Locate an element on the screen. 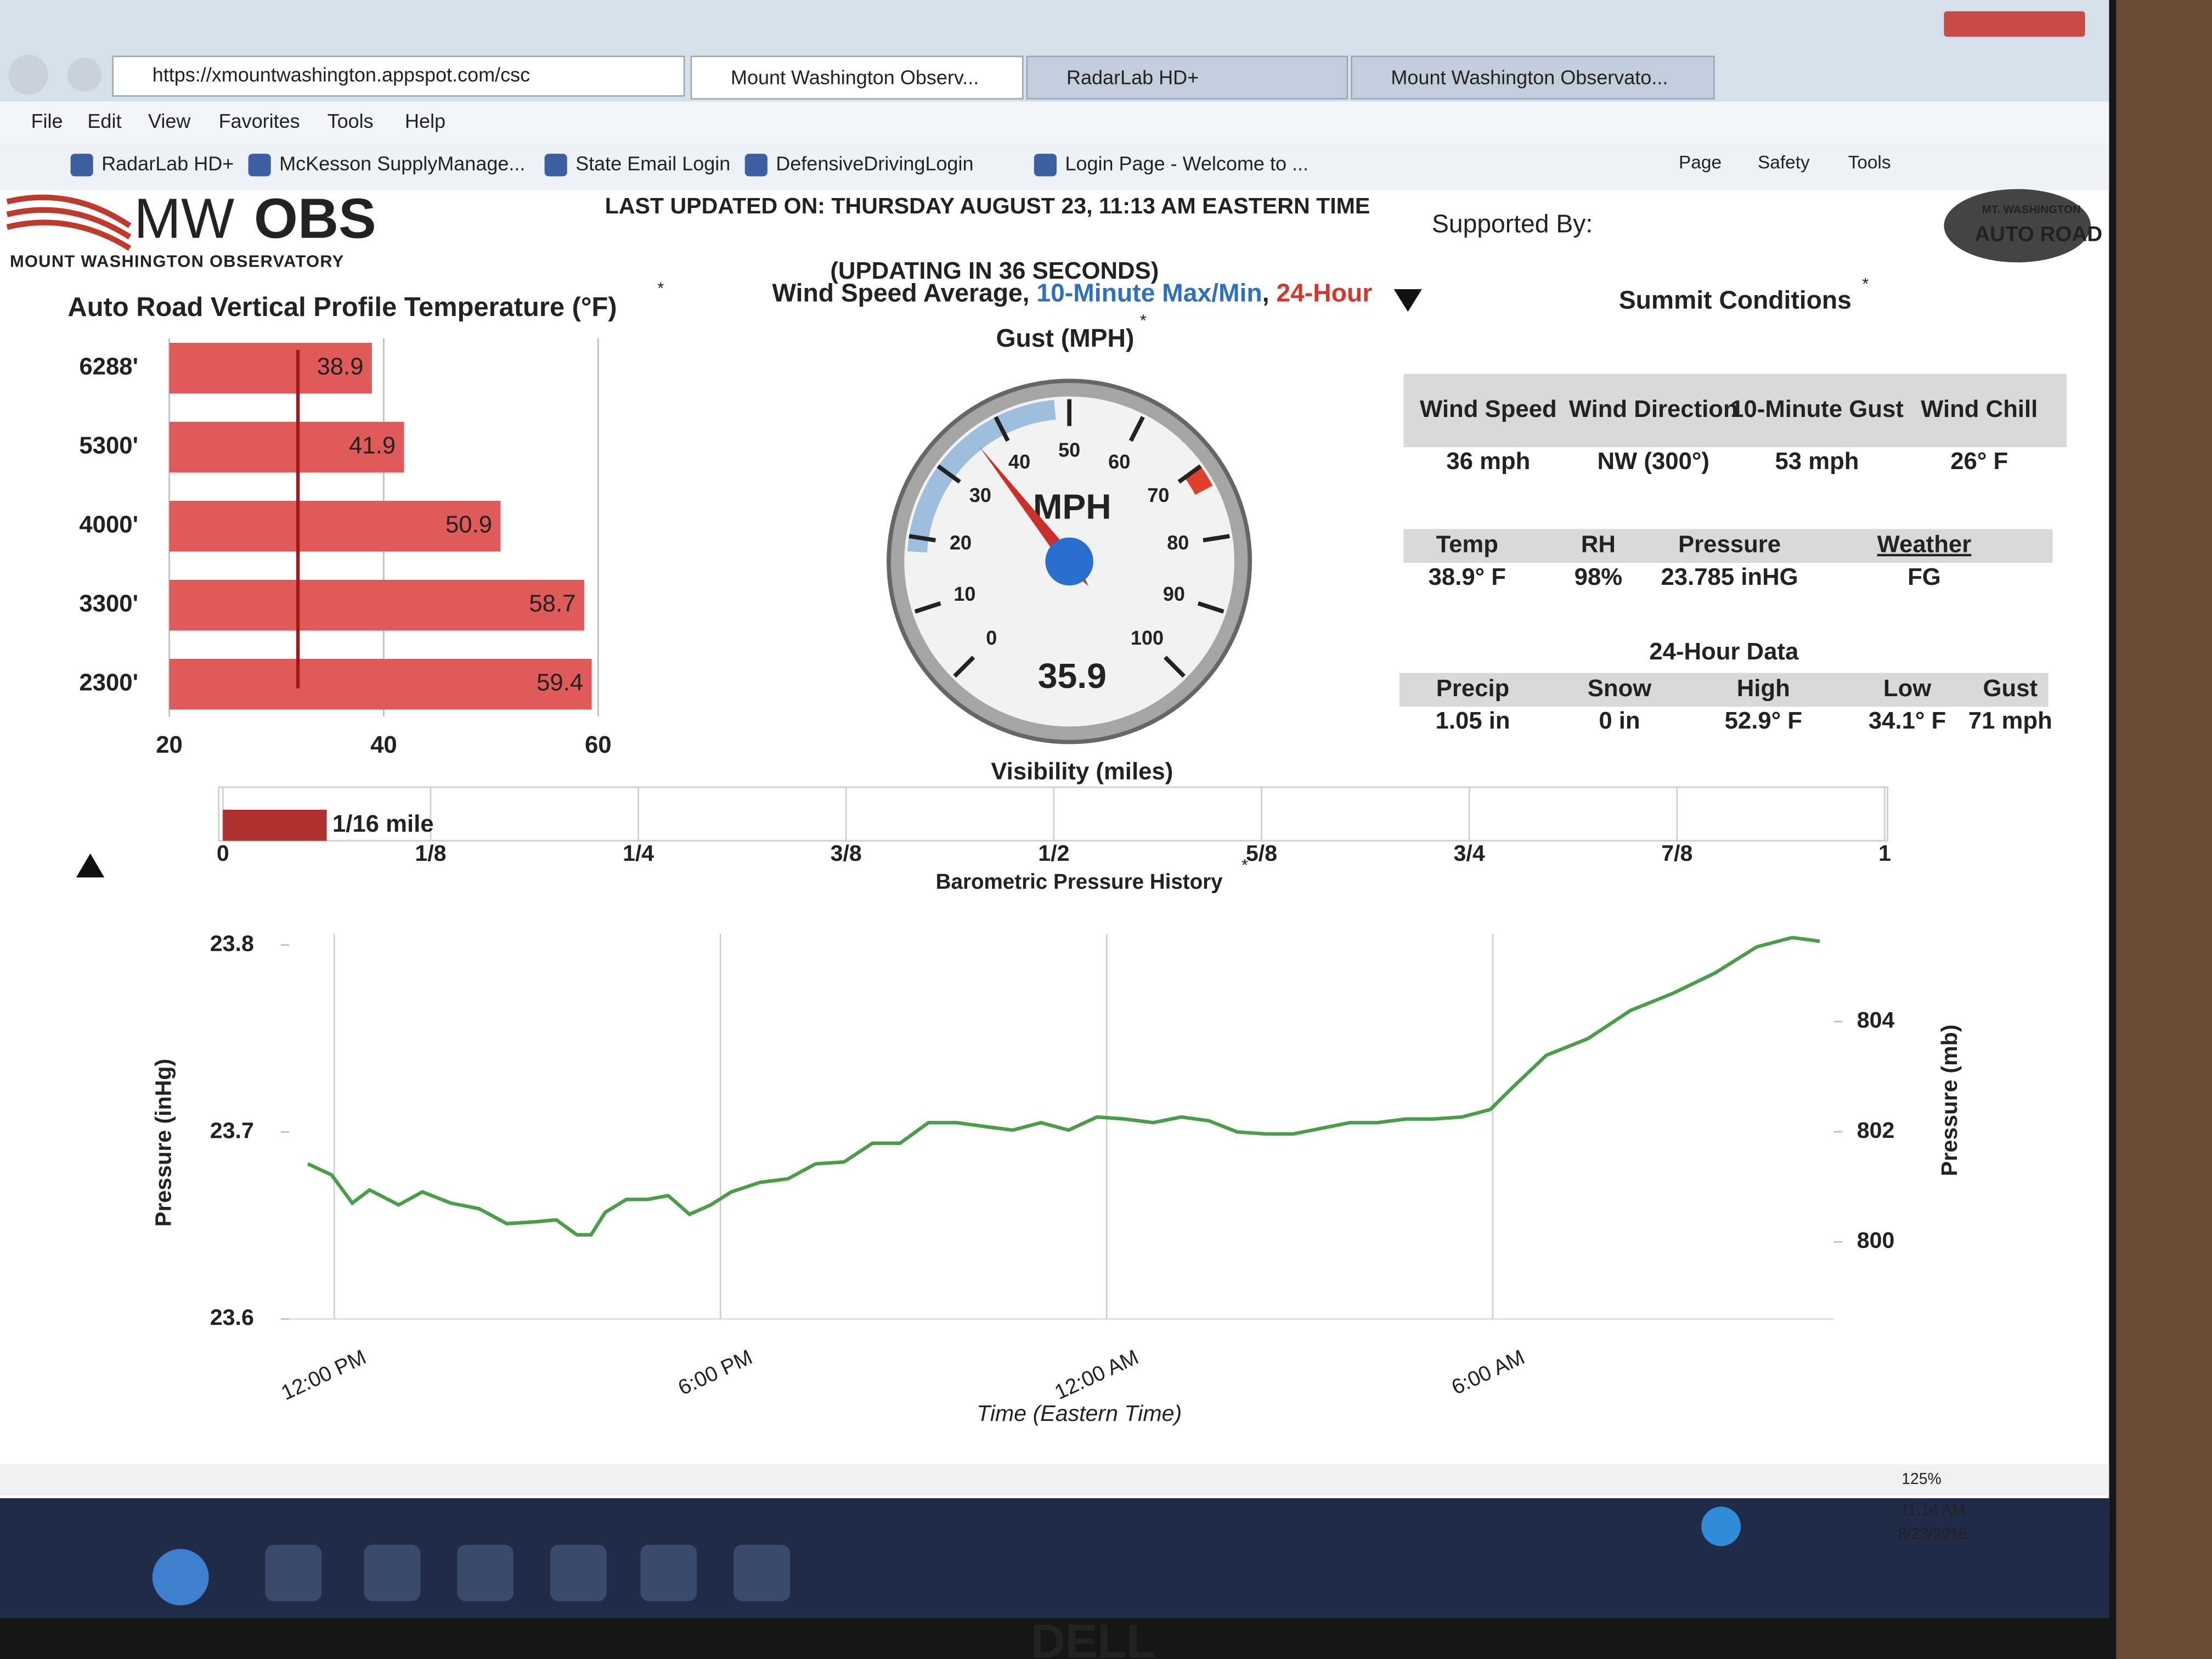 This screenshot has width=2212, height=1659. weather-link: Weather is located at coordinates (1925, 544).